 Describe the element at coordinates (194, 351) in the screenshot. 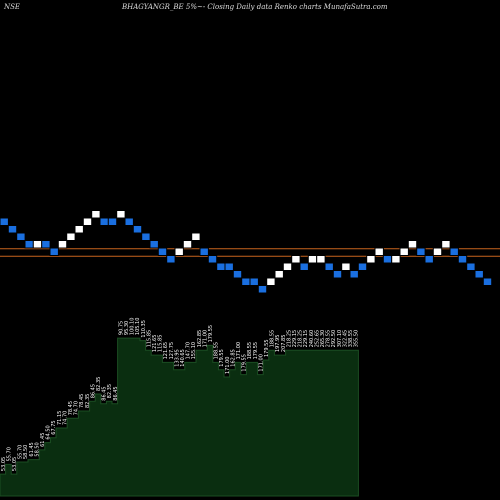

I see `volume-value-label: 155.10` at that location.